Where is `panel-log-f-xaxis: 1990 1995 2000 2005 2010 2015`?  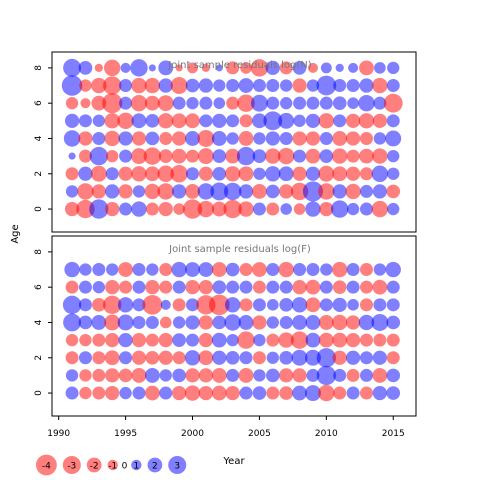 panel-log-f-xaxis: 1990 1995 2000 2005 2010 2015 is located at coordinates (226, 427).